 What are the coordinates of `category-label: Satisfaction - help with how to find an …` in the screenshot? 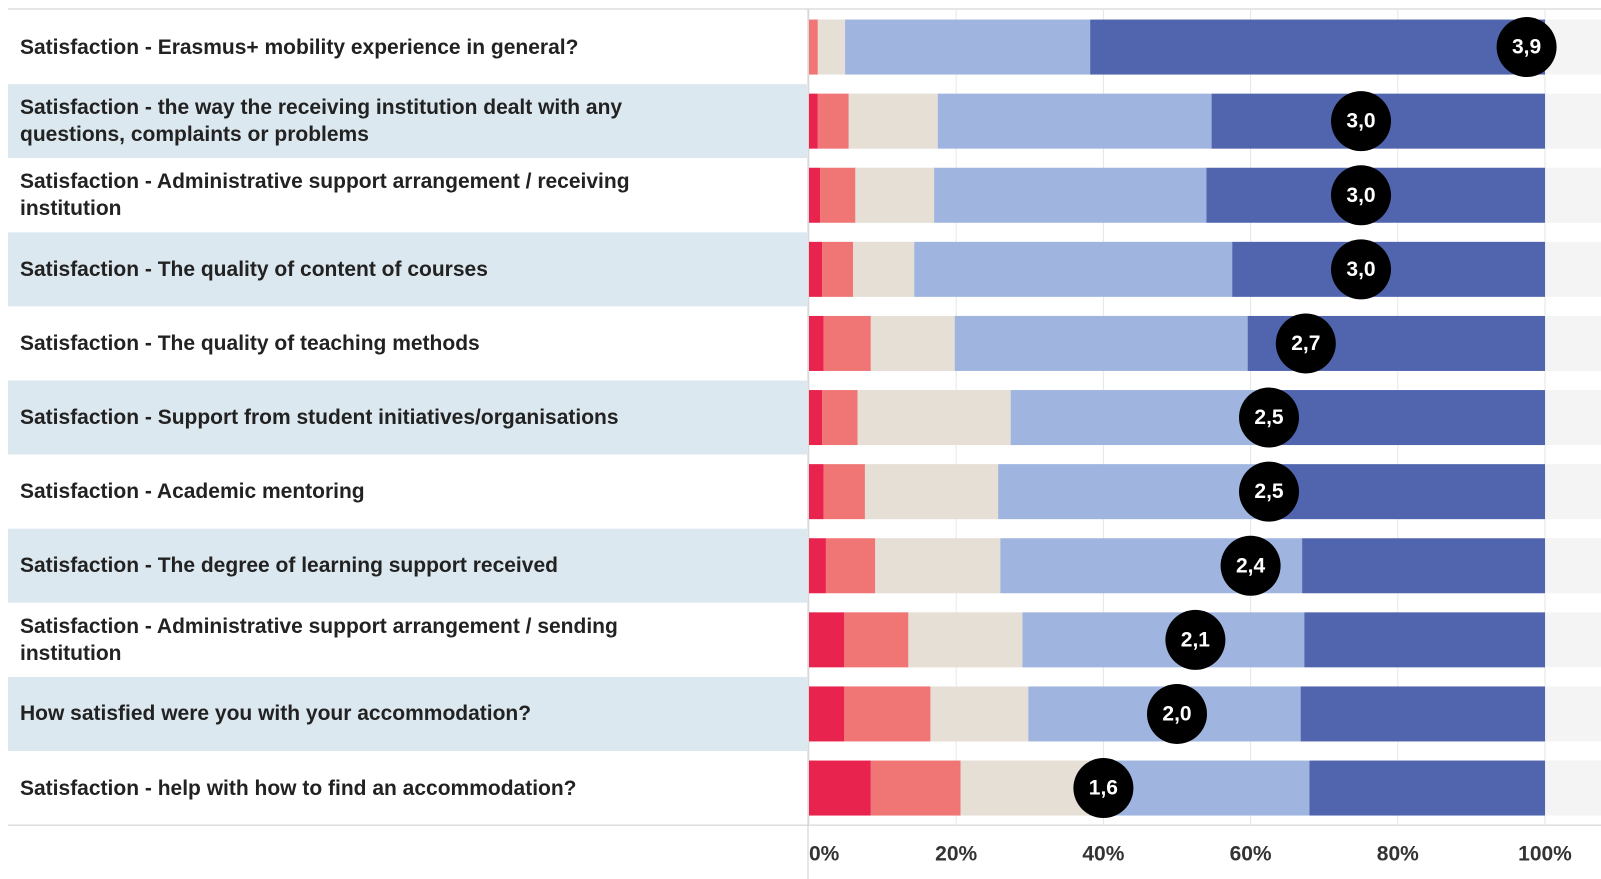 It's located at (298, 788).